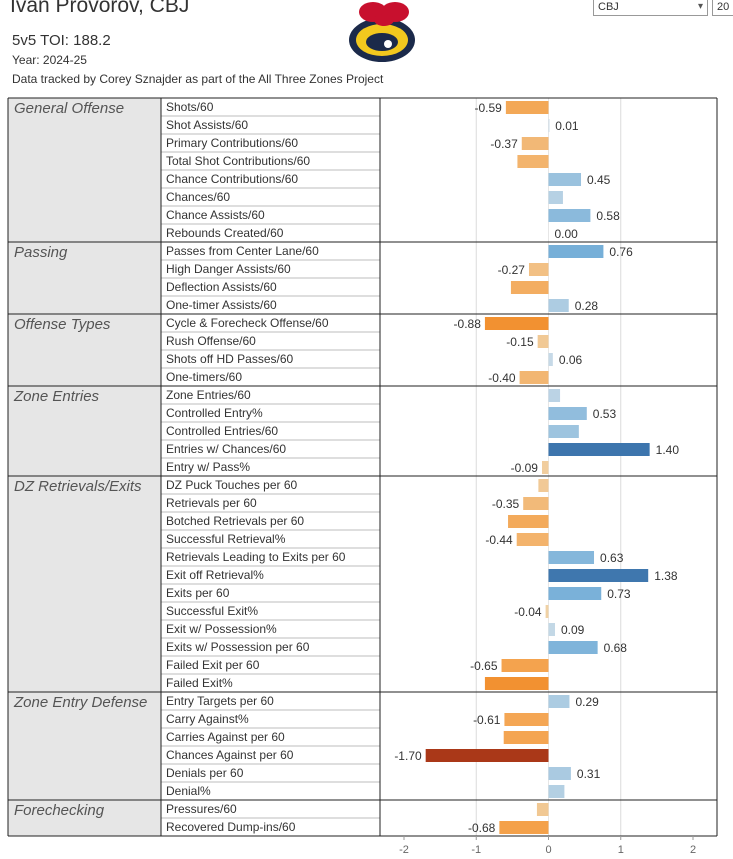 Image resolution: width=733 pixels, height=859 pixels. I want to click on metric-label: Entry Targets per 60, so click(220, 701).